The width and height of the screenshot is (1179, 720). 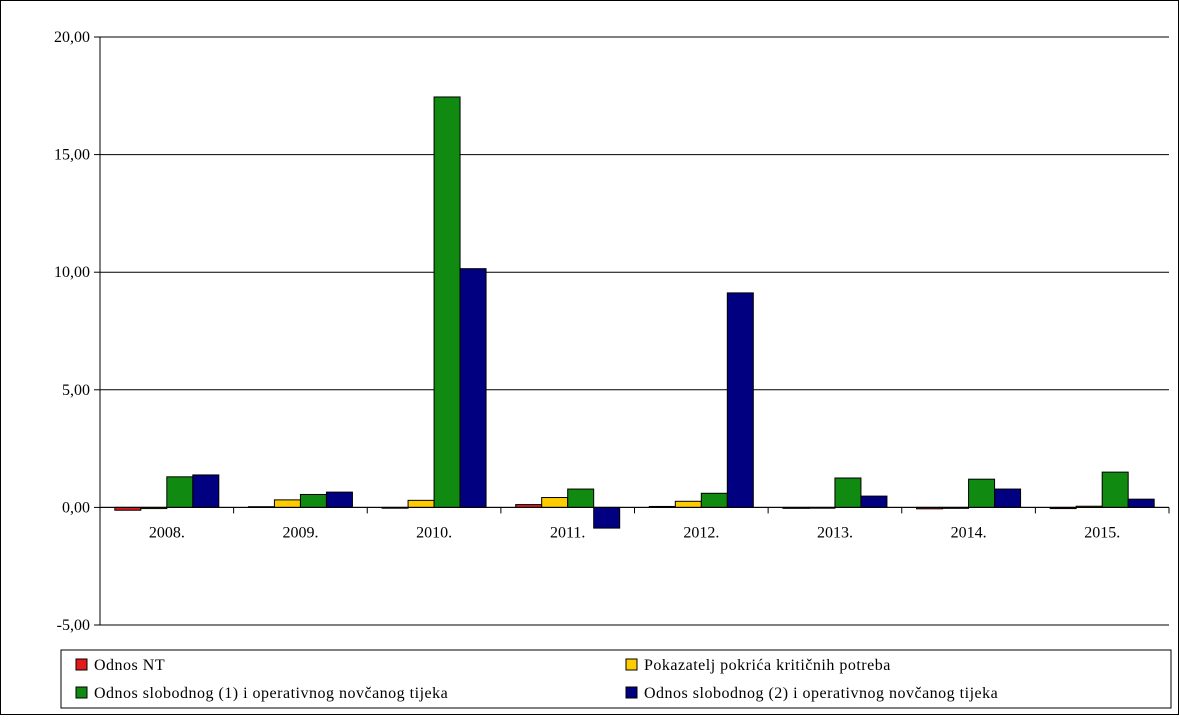 I want to click on x-axis-categories: 2008. 2009. 2010. 2011. 2012. 2013. 2014. 2015., so click(x=634, y=532).